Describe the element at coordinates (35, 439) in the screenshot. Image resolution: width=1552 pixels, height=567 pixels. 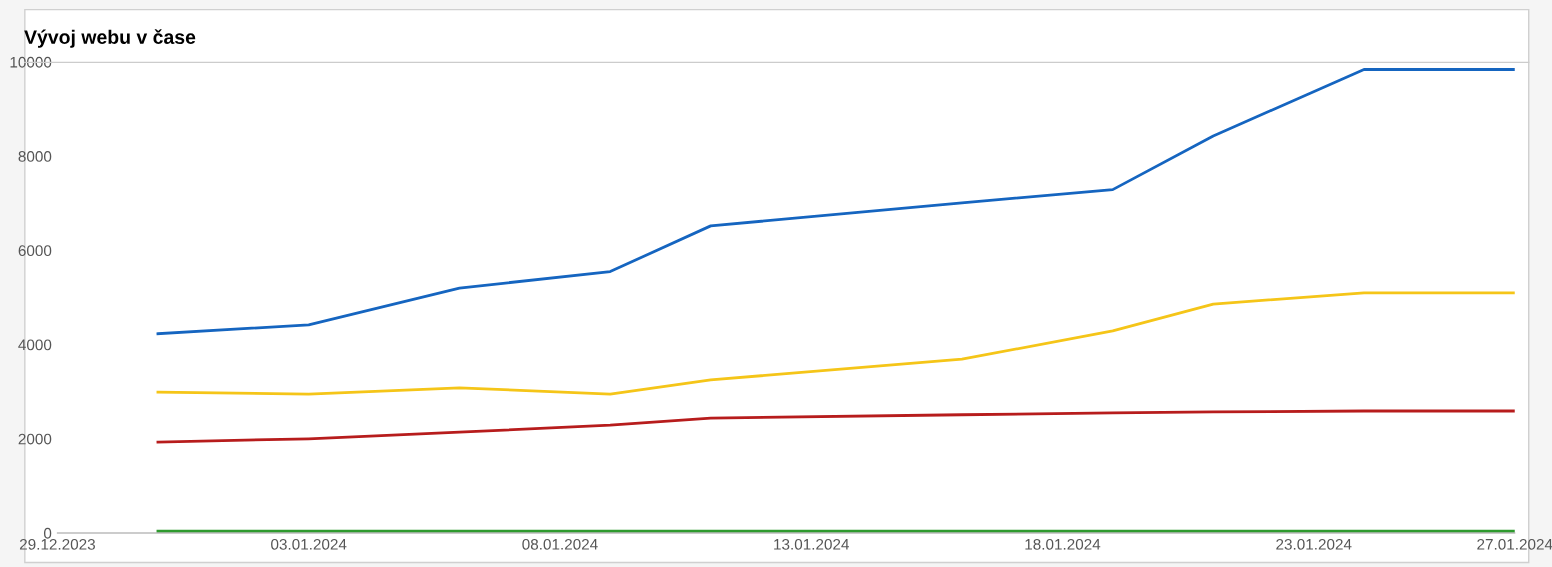
I see `y-tick-label: 2000` at that location.